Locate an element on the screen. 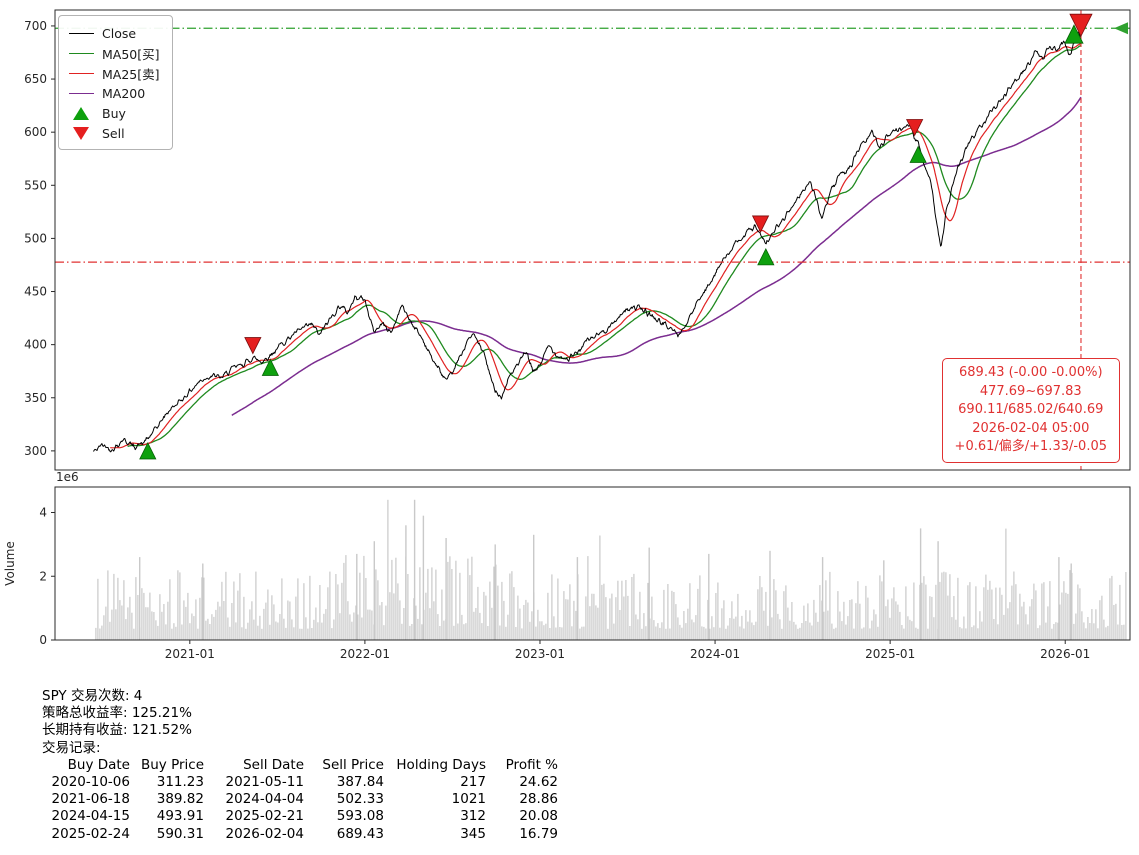  price-tick-label: 500 is located at coordinates (35, 238).